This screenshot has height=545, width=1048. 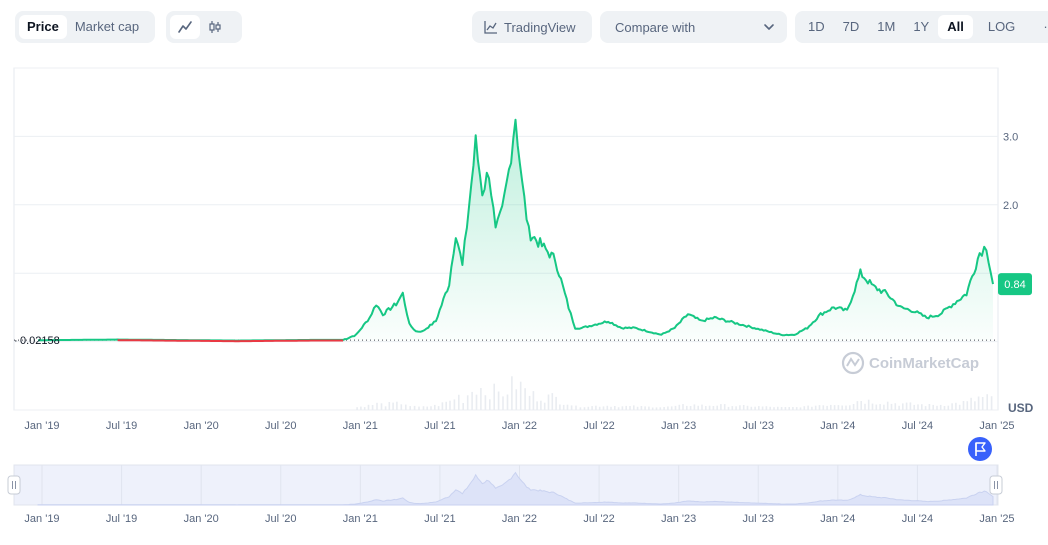 I want to click on range-all: All, so click(x=955, y=27).